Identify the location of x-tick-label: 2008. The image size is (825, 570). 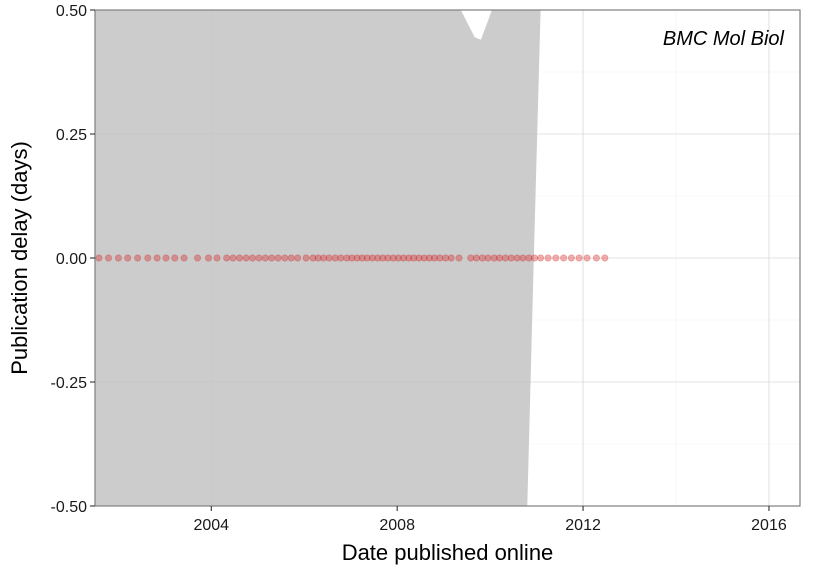
(397, 525).